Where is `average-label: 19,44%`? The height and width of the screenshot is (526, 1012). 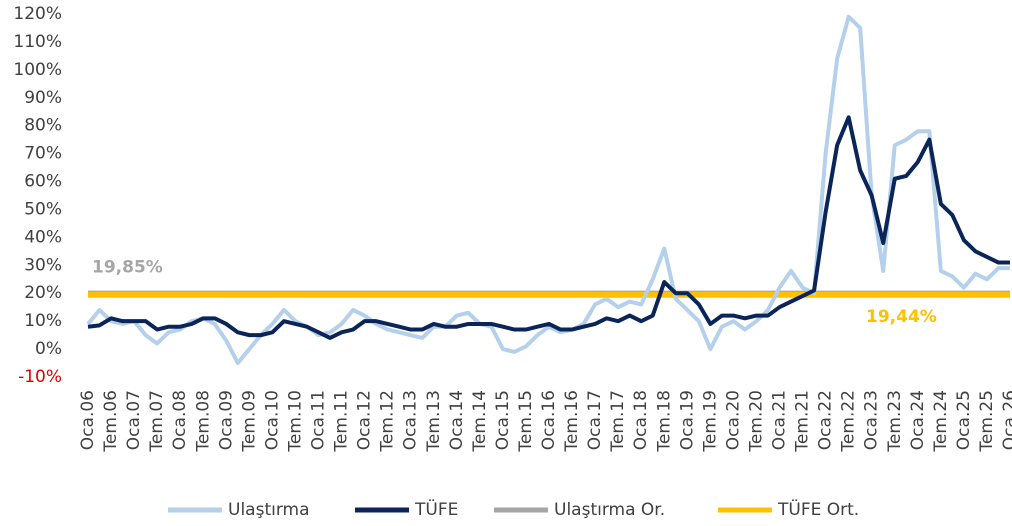 average-label: 19,44% is located at coordinates (901, 317).